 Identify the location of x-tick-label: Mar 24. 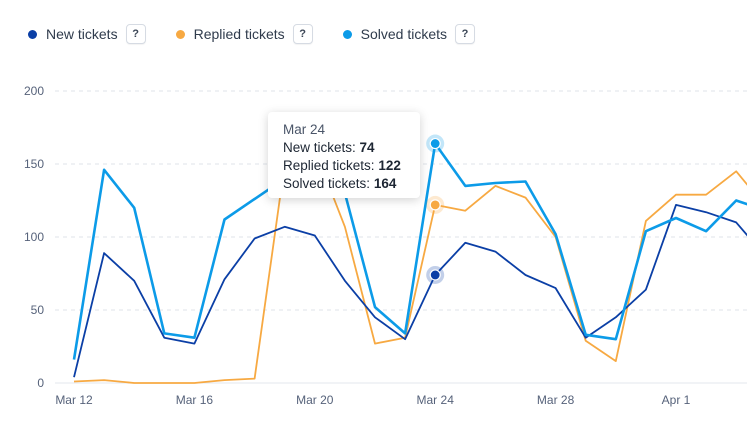
(436, 400).